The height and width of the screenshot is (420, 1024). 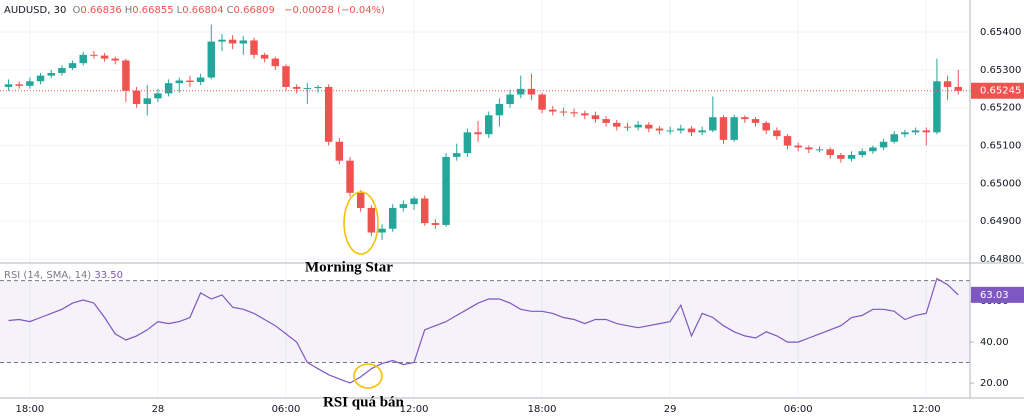 What do you see at coordinates (670, 409) in the screenshot?
I see `x-tick-label: 29` at bounding box center [670, 409].